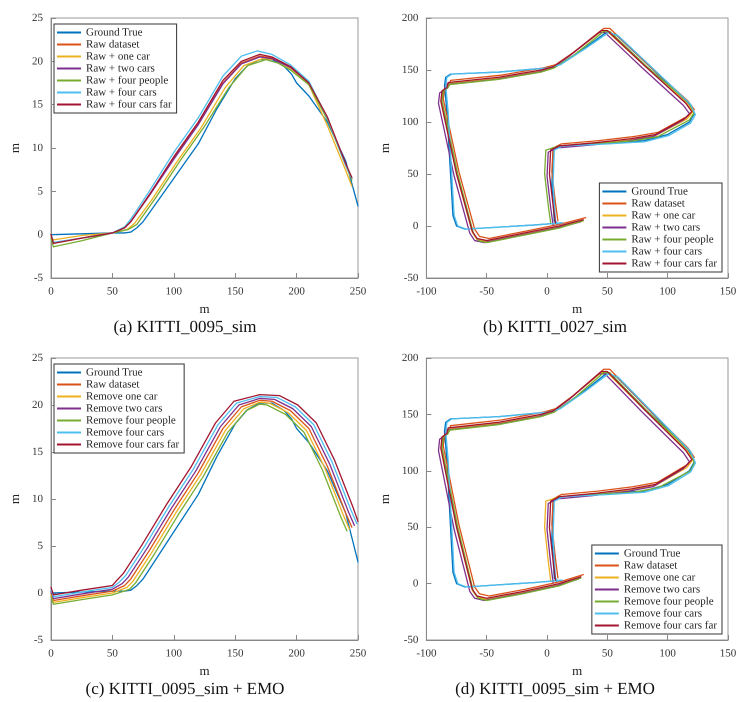  What do you see at coordinates (555, 688) in the screenshot?
I see `text: (d) KITTI_0095_sim + EMO` at bounding box center [555, 688].